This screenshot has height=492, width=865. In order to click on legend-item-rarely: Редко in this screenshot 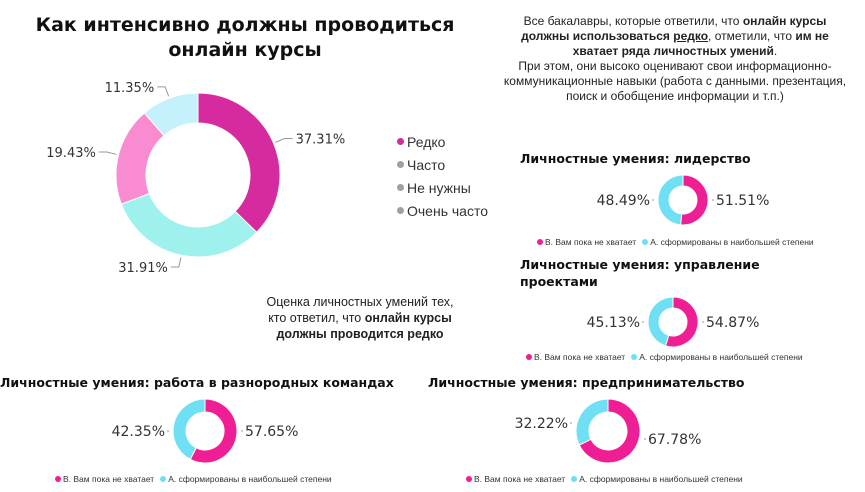, I will do `click(442, 142)`.